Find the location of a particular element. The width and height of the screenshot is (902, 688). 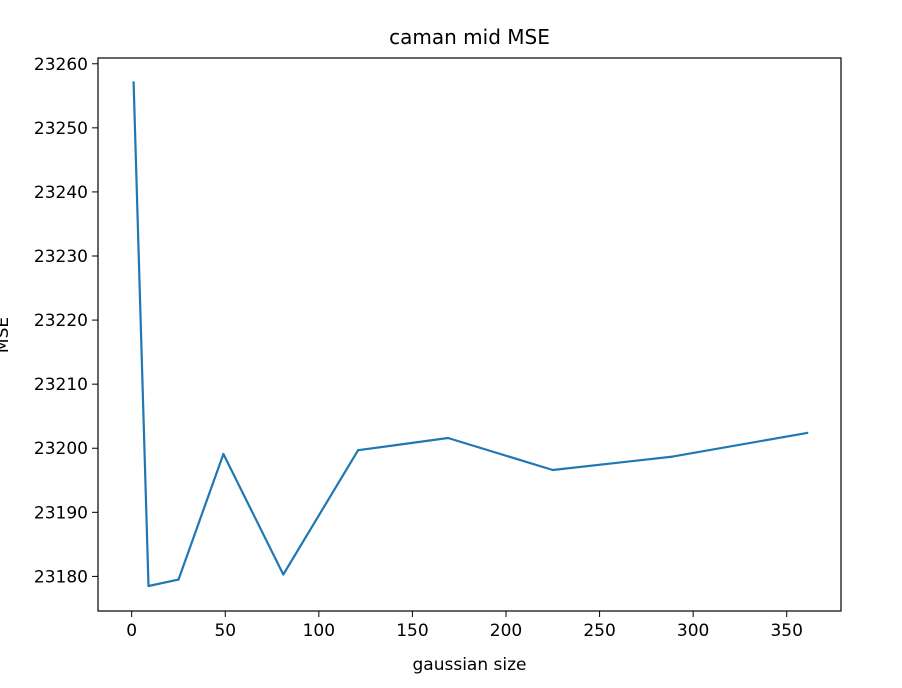

x-tick-label: 100 is located at coordinates (319, 631).